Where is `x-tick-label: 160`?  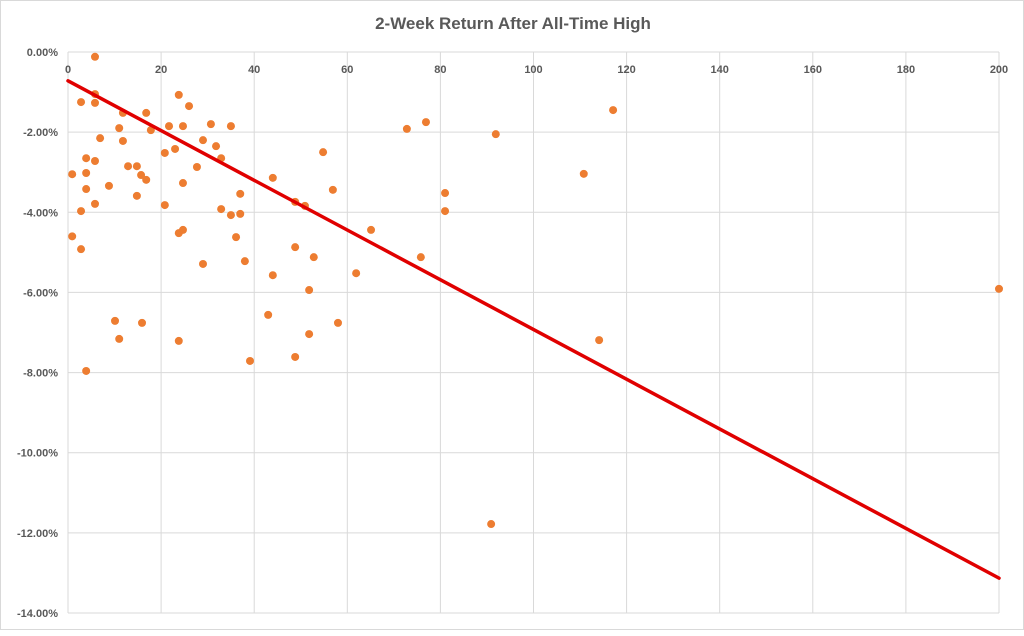
x-tick-label: 160 is located at coordinates (813, 70).